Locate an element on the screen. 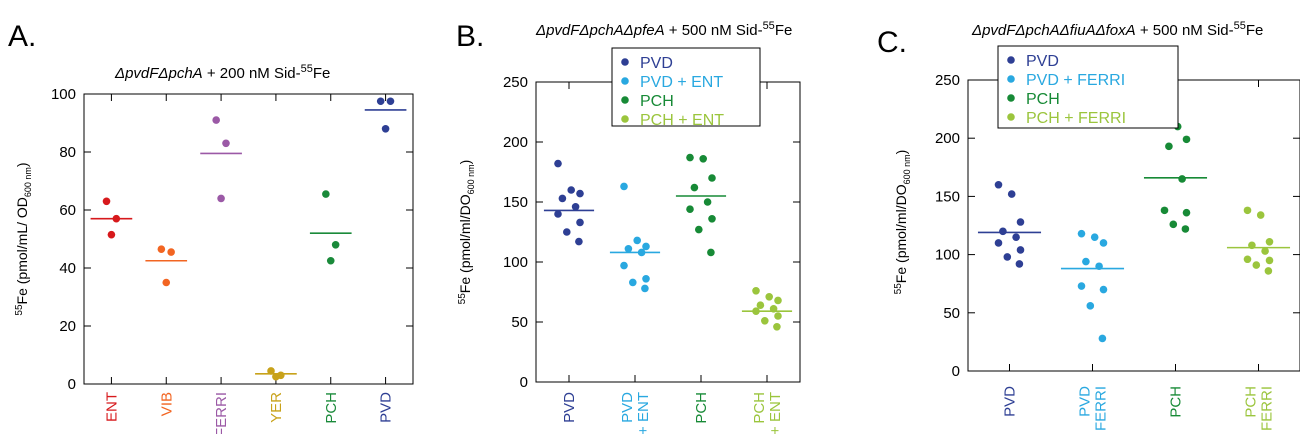  y-tick-label: 40 is located at coordinates (67, 268).